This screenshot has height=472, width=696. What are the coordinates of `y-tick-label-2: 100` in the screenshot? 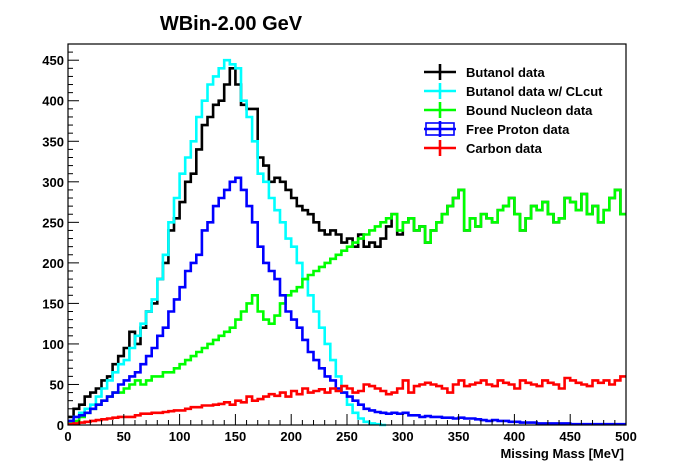 It's located at (53, 344).